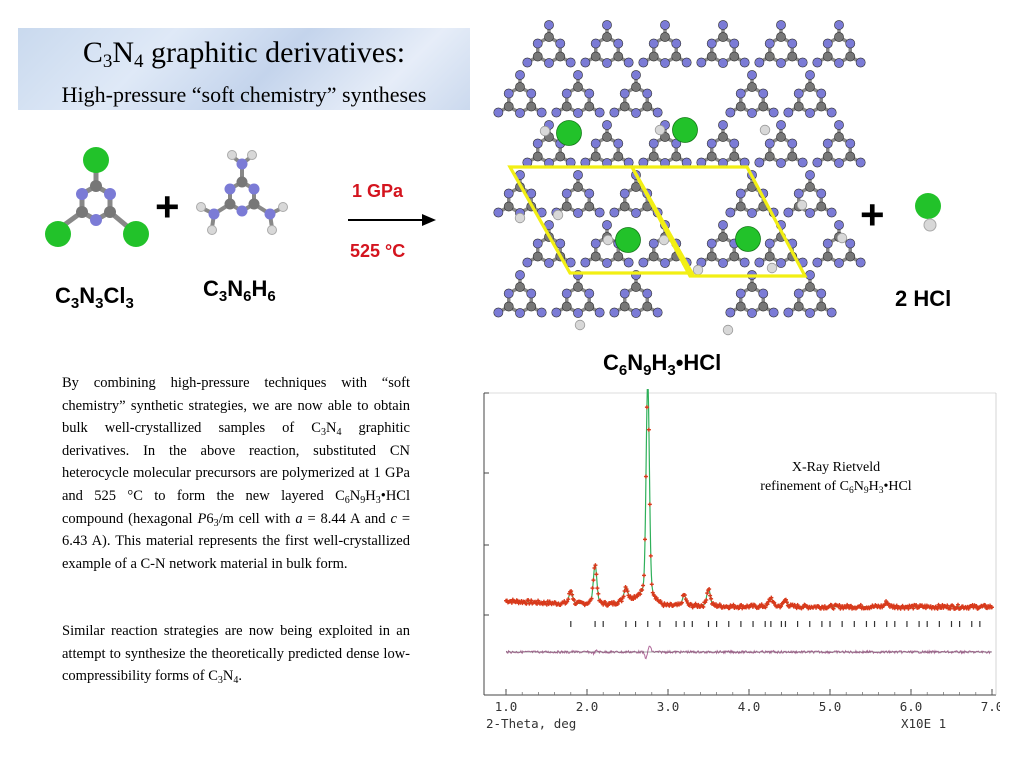 Image resolution: width=1024 pixels, height=768 pixels. Describe the element at coordinates (531, 723) in the screenshot. I see `x-axis-title: 2-Theta, deg` at that location.